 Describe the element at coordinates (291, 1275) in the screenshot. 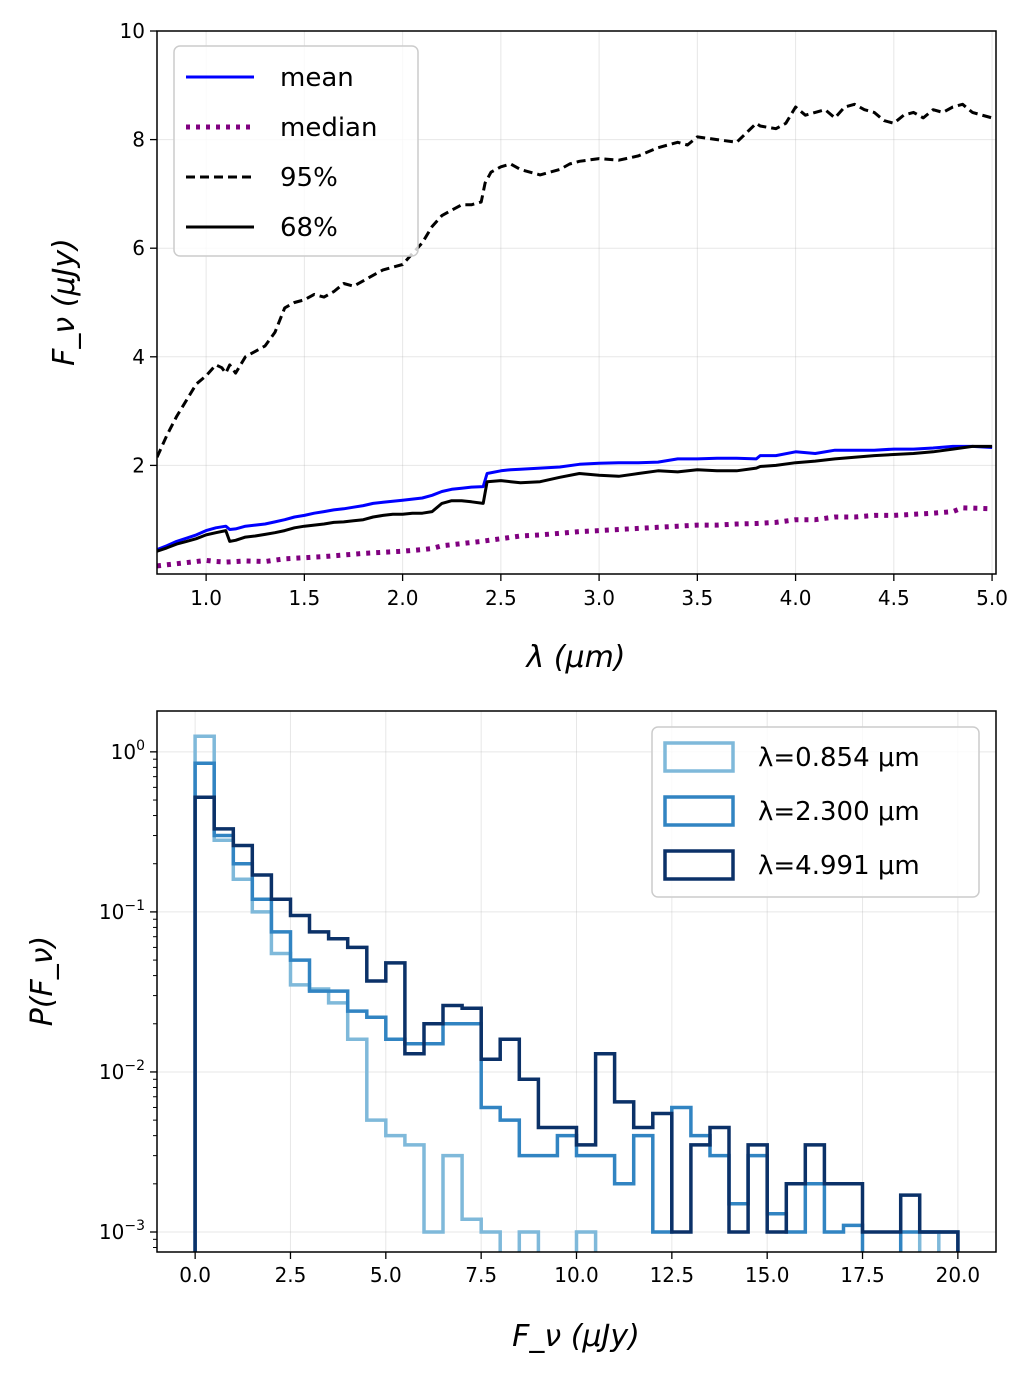

I see `histogram-xtick-label: 2.5` at that location.